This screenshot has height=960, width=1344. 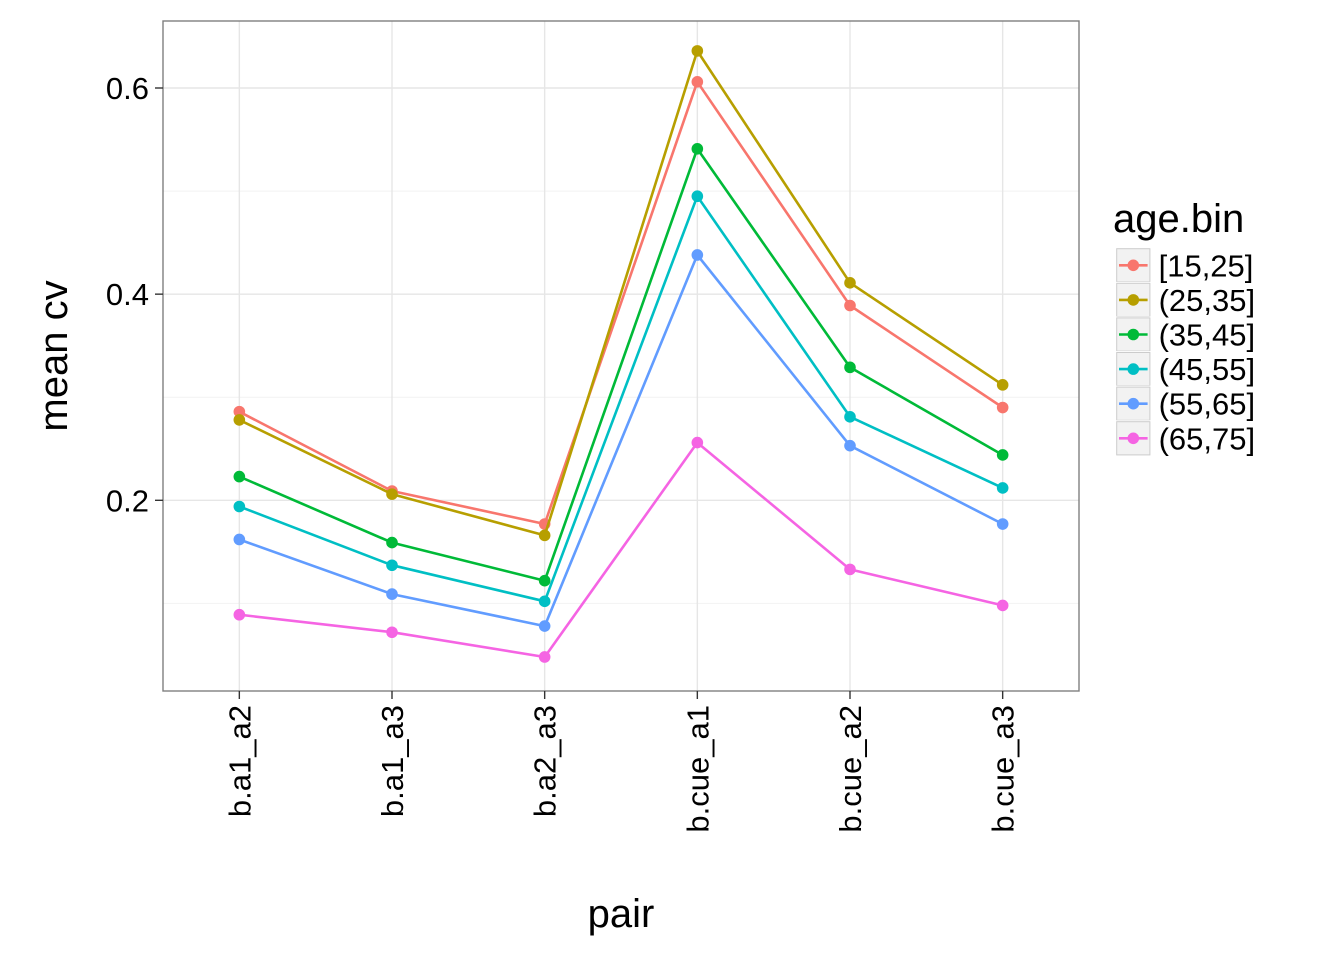 What do you see at coordinates (1207, 369) in the screenshot?
I see `legend-label: (45,55]` at bounding box center [1207, 369].